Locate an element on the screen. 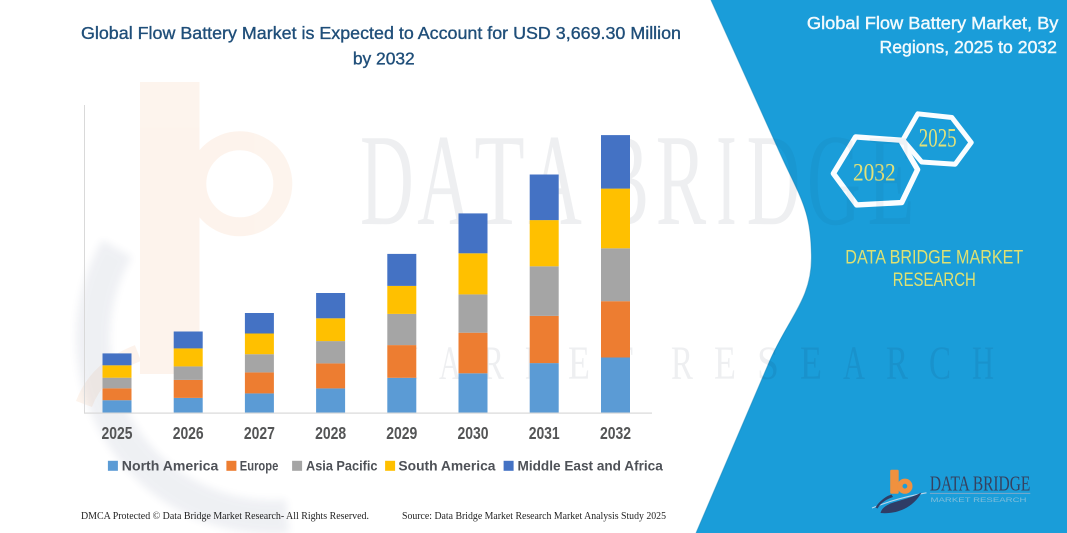 The width and height of the screenshot is (1067, 533). svg-text: Global Flow Battery Market, By is located at coordinates (933, 23).